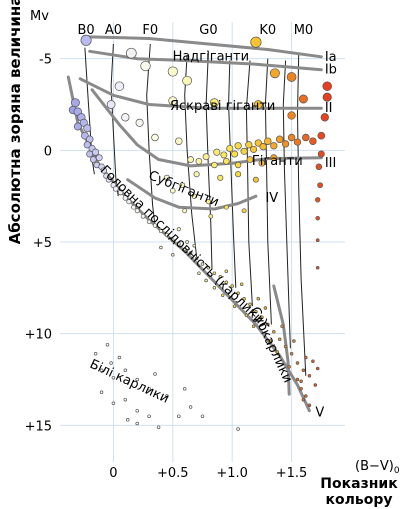  I want to click on spectral-class-label: M0, so click(304, 30).